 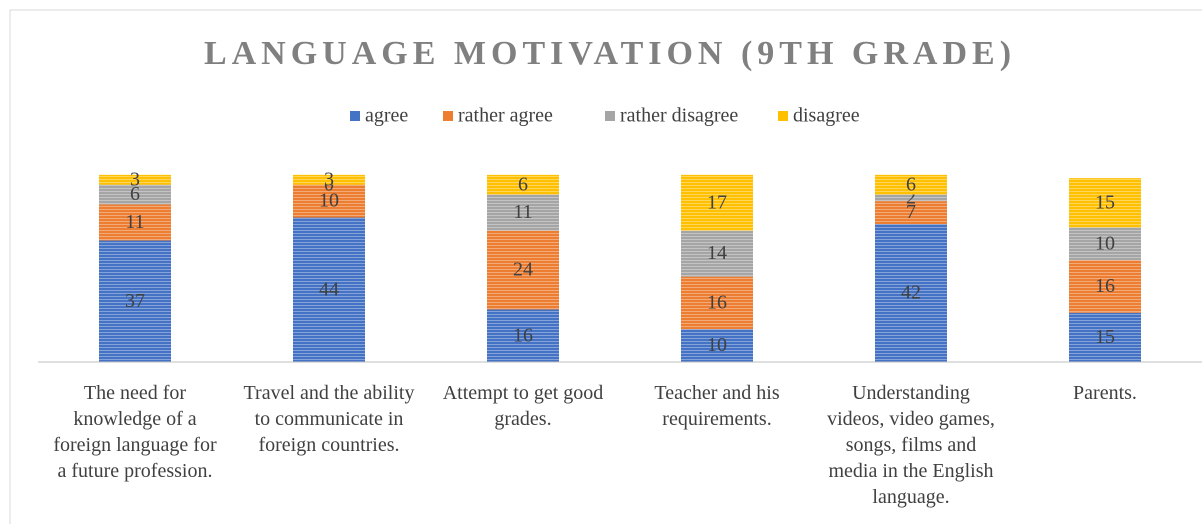 What do you see at coordinates (679, 116) in the screenshot?
I see `legend-label: rather disagree` at bounding box center [679, 116].